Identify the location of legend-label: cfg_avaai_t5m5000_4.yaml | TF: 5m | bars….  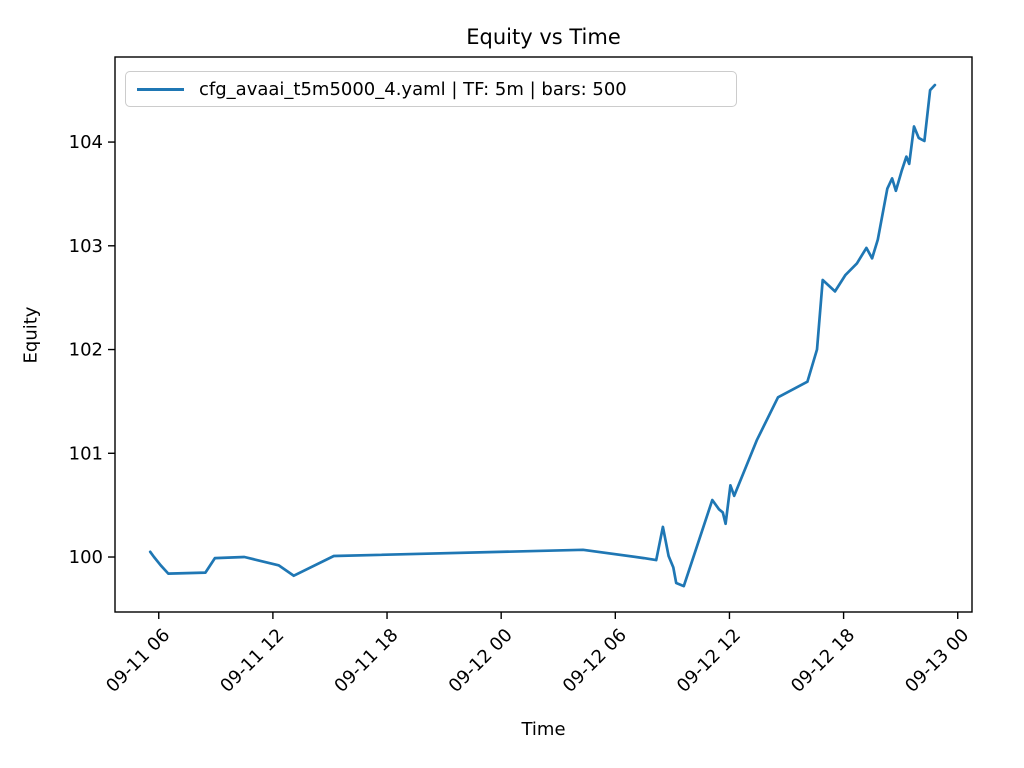
(413, 89).